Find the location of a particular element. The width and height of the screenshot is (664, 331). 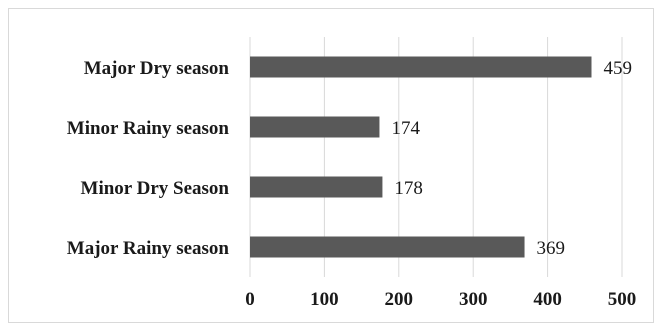

data-label: 459 is located at coordinates (617, 68).